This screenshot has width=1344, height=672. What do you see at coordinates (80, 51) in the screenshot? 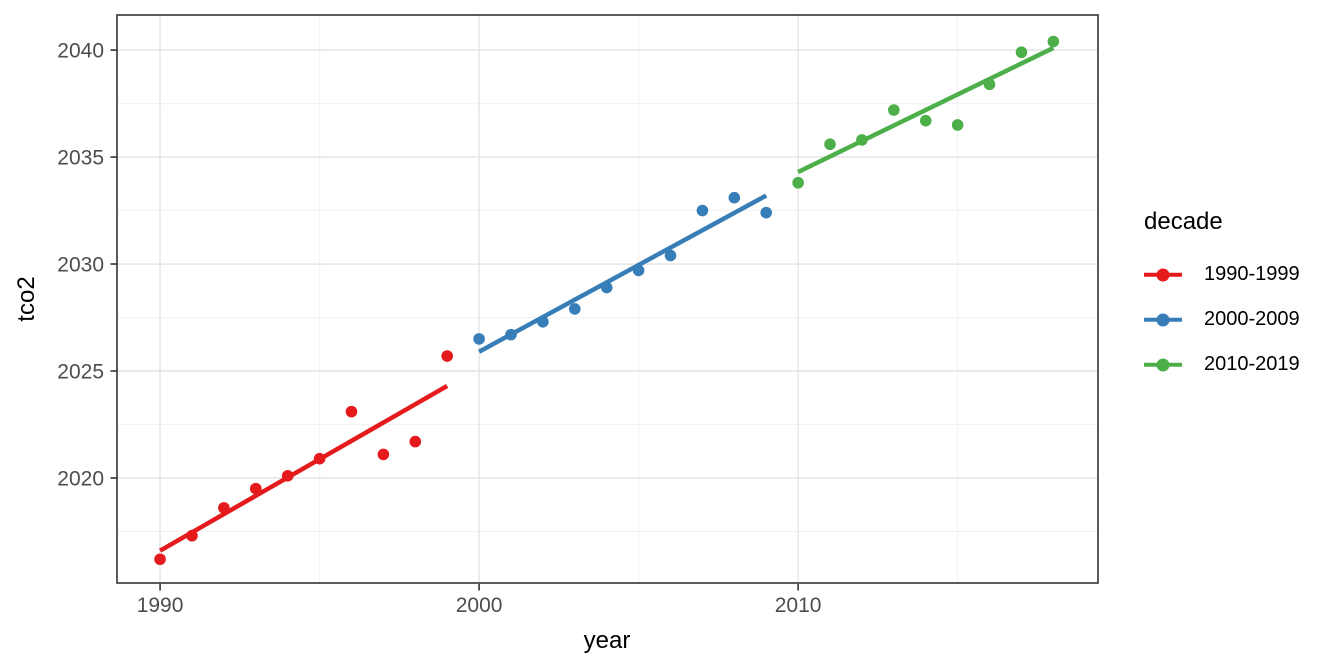
I see `y-tick-label: 2040` at bounding box center [80, 51].